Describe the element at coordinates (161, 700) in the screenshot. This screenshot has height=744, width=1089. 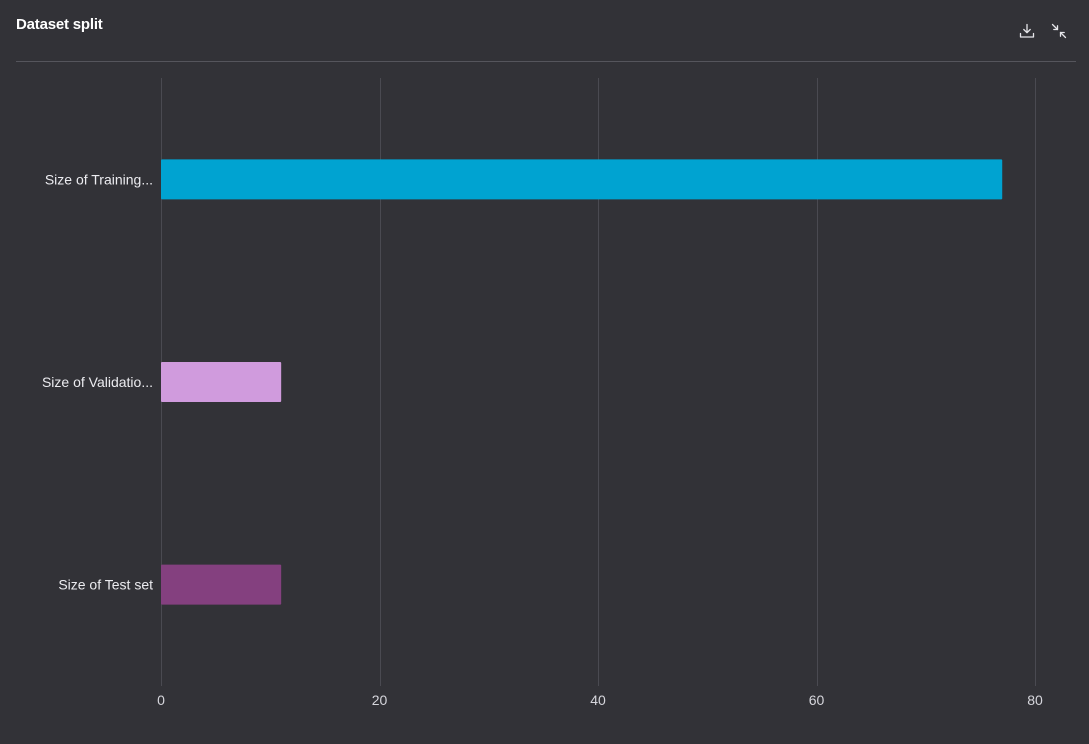
I see `x-tick-label: 0` at that location.